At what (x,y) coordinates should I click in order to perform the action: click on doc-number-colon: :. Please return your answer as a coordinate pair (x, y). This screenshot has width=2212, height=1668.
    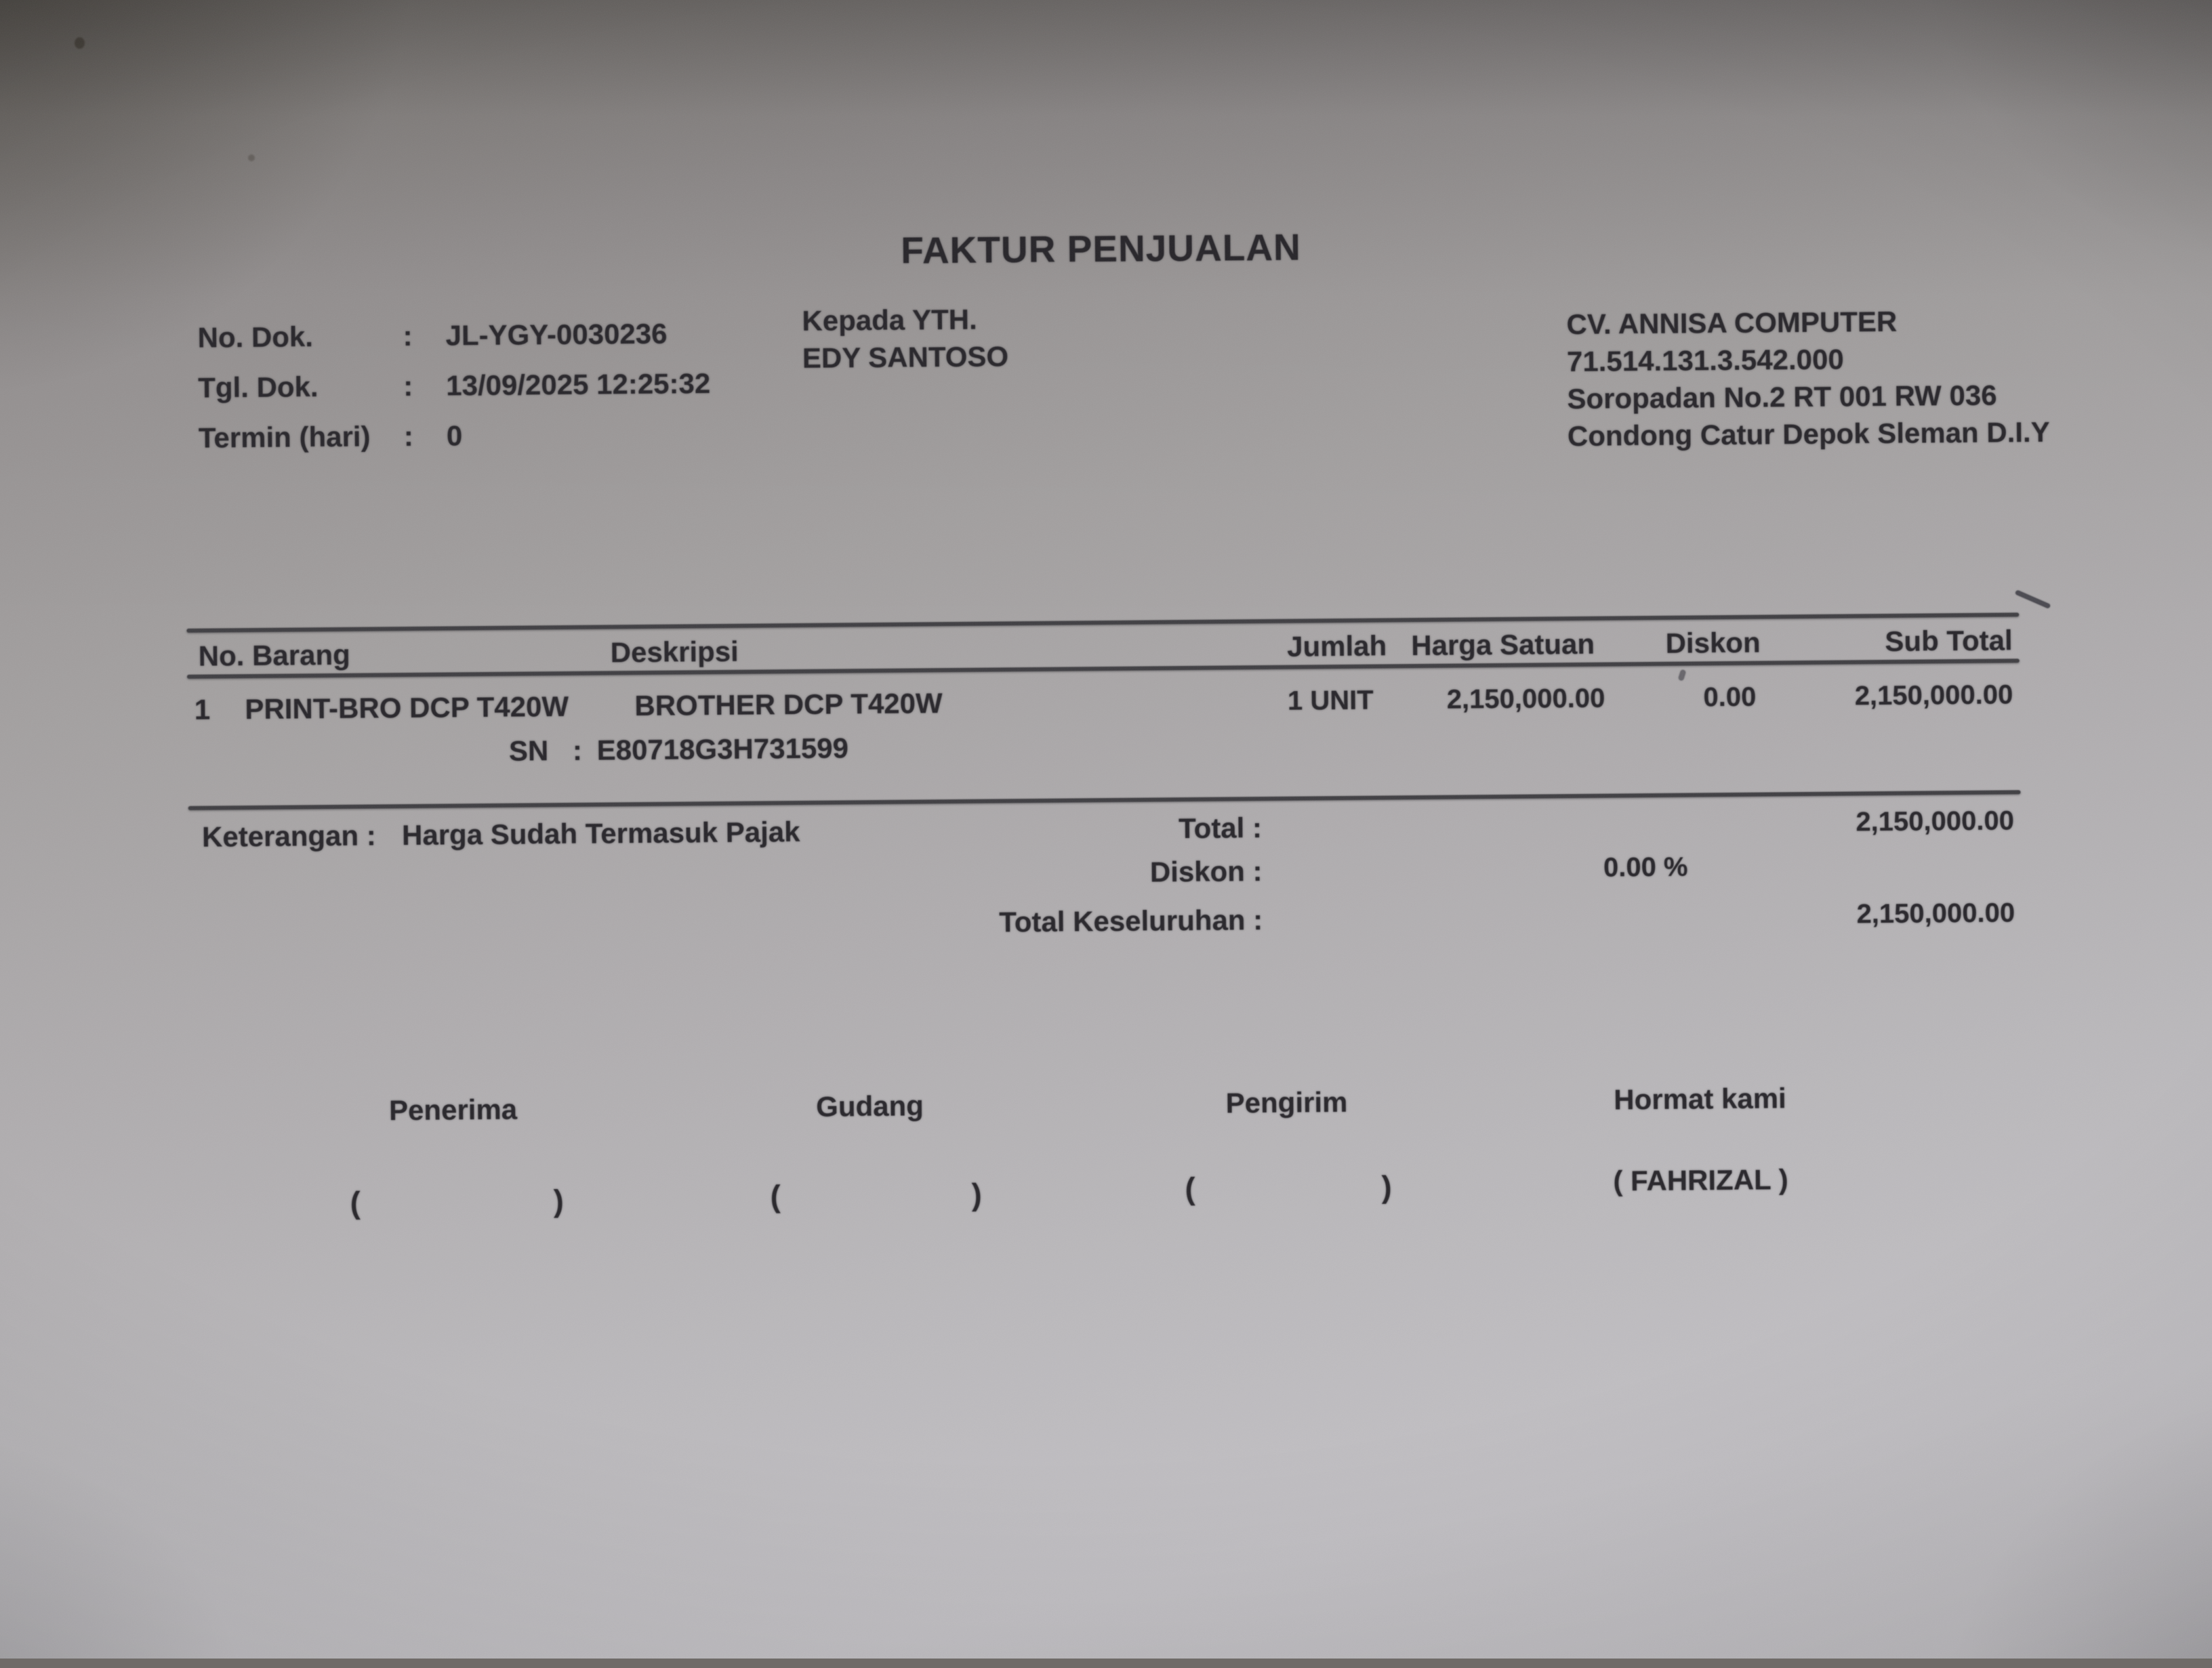
    Looking at the image, I should click on (408, 335).